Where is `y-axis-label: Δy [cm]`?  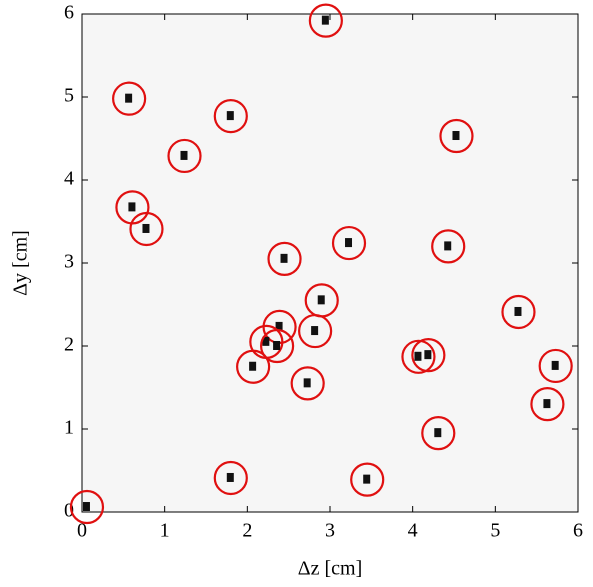 y-axis-label: Δy [cm] is located at coordinates (21, 263).